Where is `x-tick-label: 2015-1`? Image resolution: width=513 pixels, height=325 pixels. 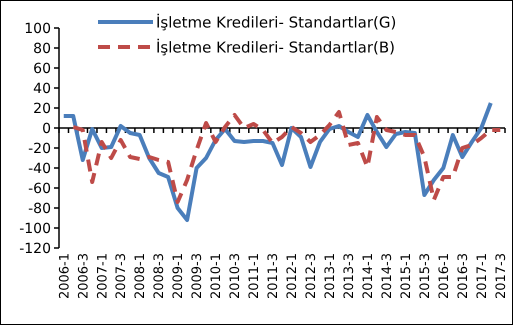 x-tick-label: 2015-1 is located at coordinates (406, 276).